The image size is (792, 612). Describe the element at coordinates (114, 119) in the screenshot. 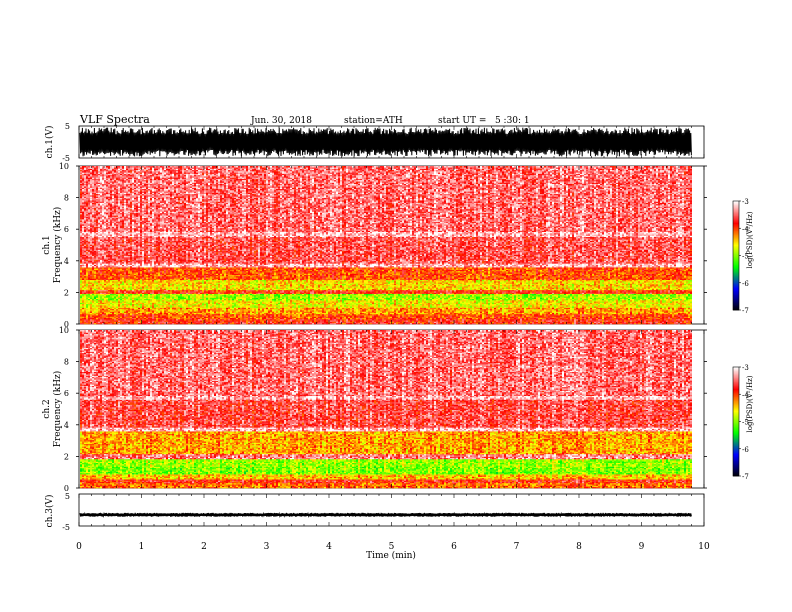

I see `figure-title: VLF Spectra` at that location.